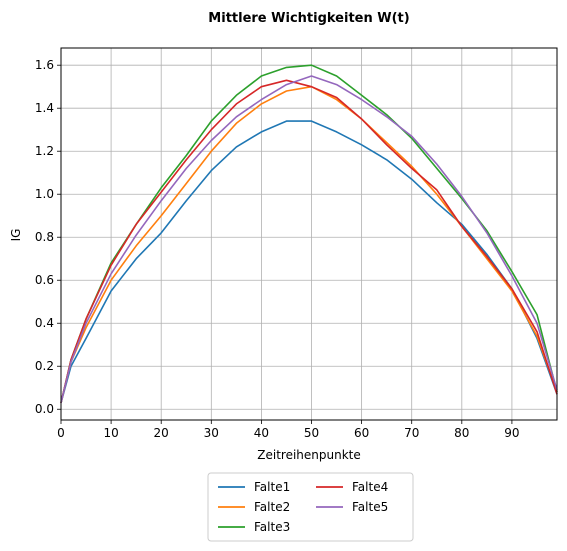  I want to click on y-tick-label: 1.4, so click(44, 108).